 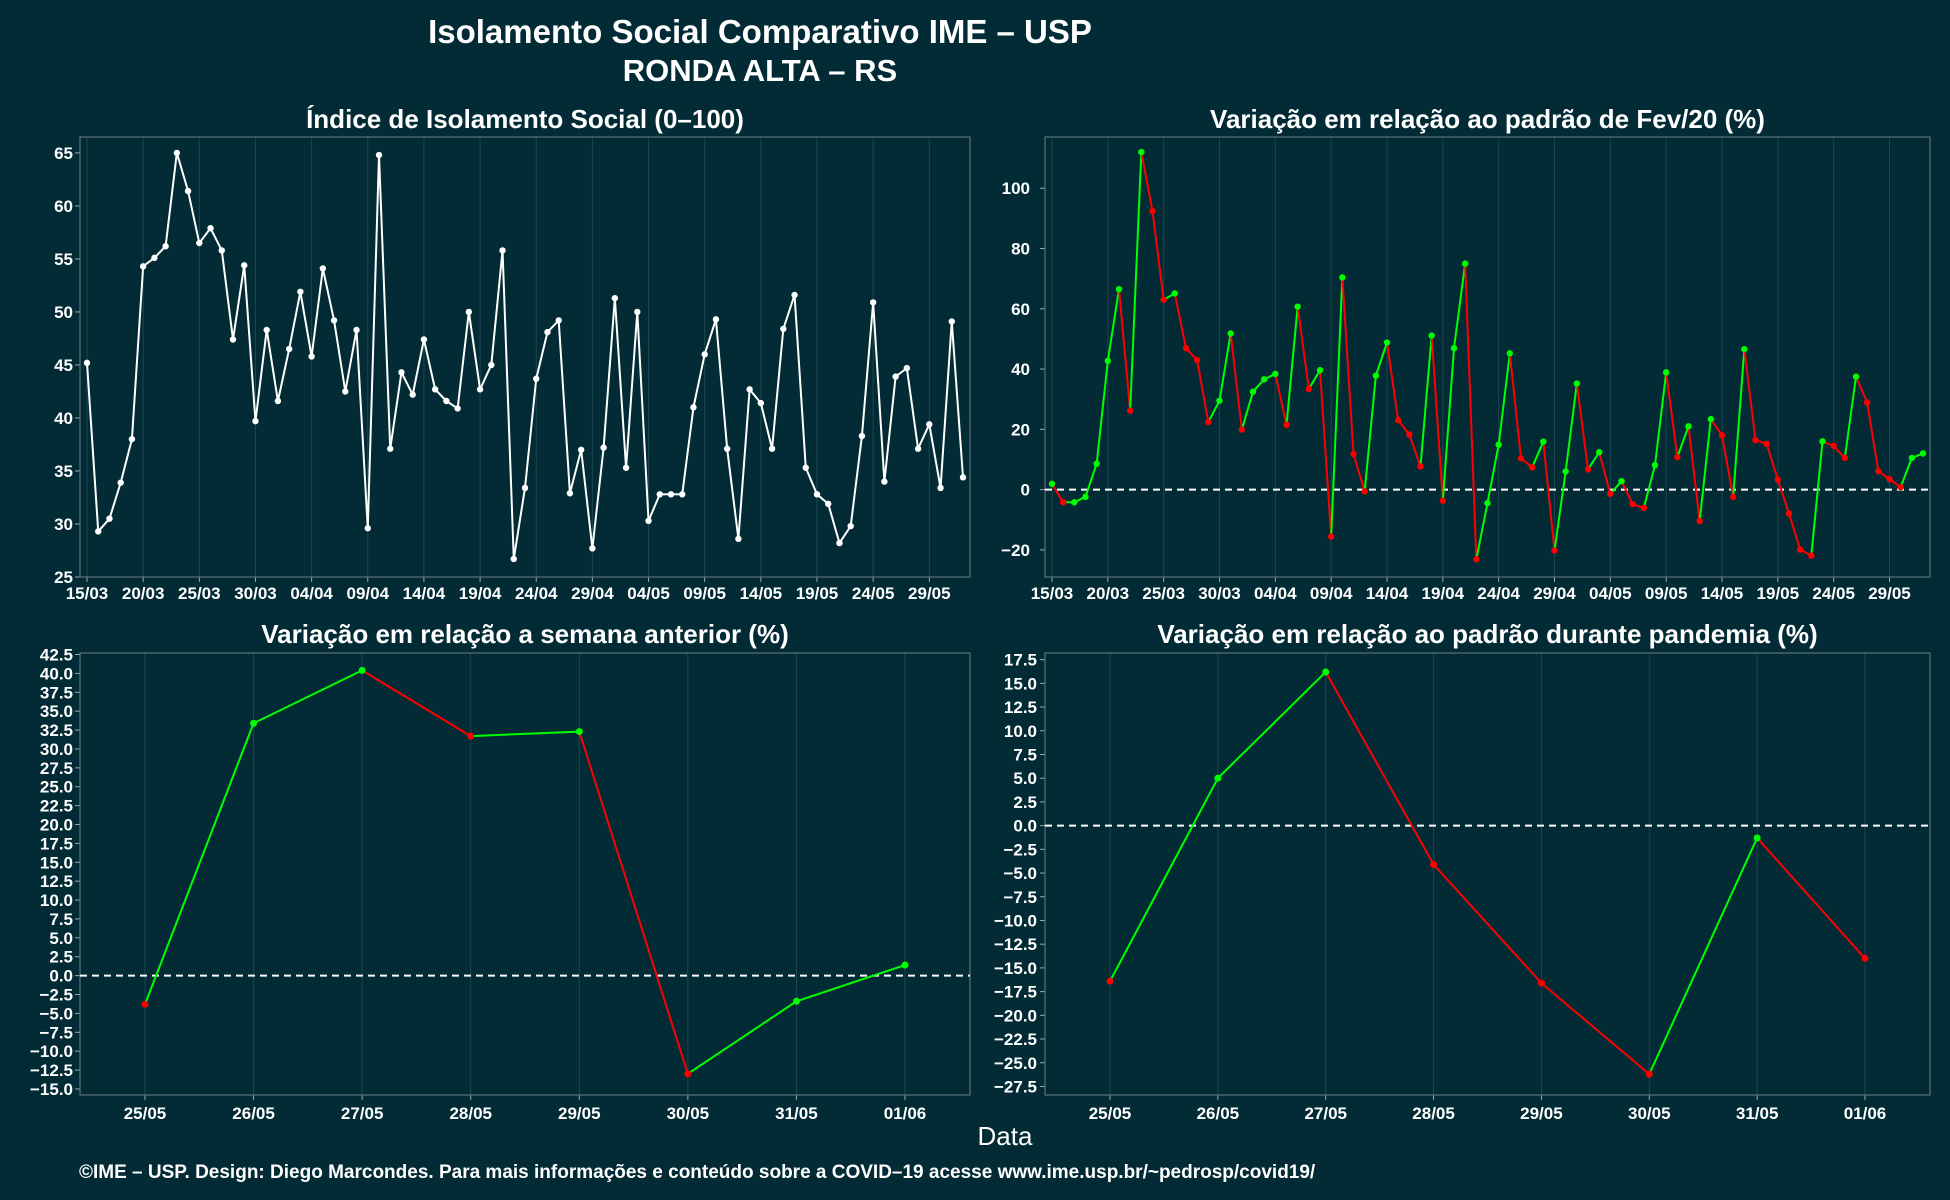 I want to click on y-tick-label: −15.0, so click(x=1015, y=968).